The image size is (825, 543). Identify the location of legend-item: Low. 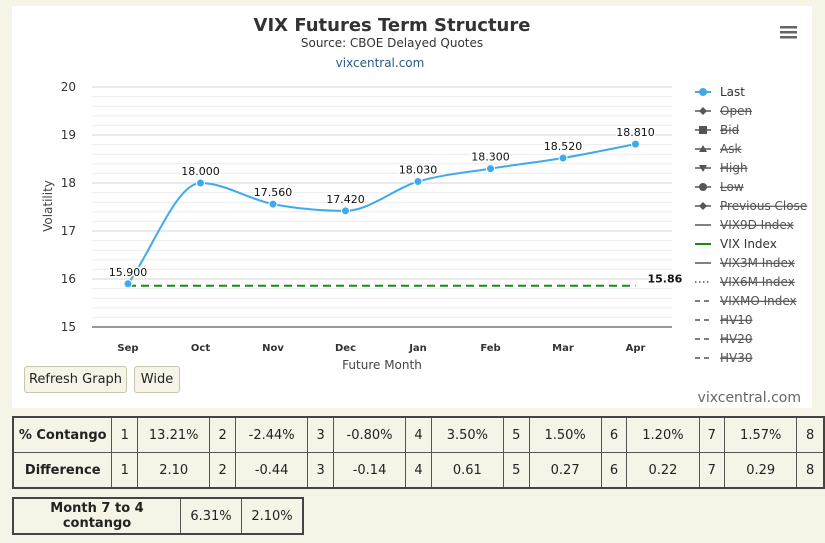
(719, 187).